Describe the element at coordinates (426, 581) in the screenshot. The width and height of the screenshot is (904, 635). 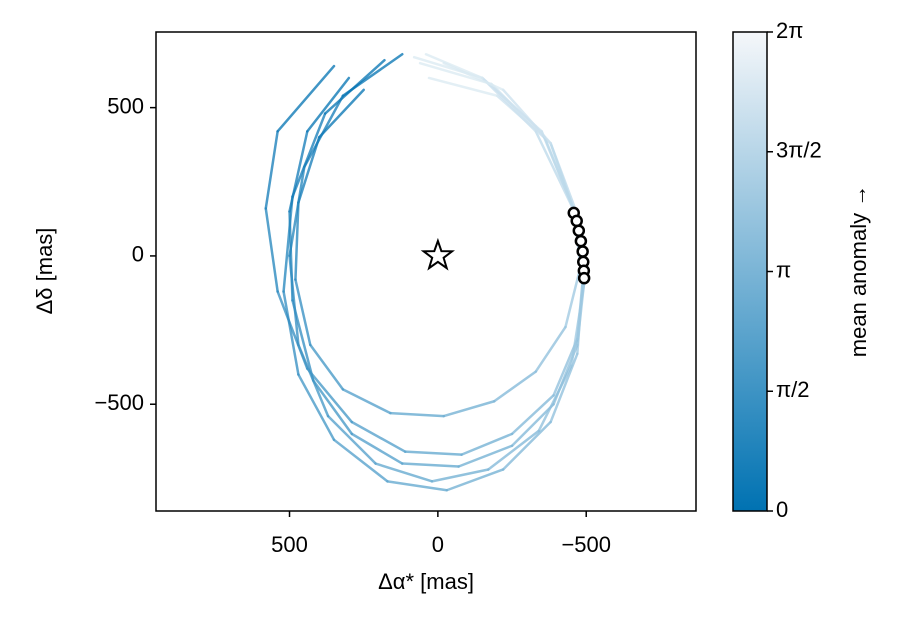
I see `x-axis-label: Δα* [mas]` at that location.